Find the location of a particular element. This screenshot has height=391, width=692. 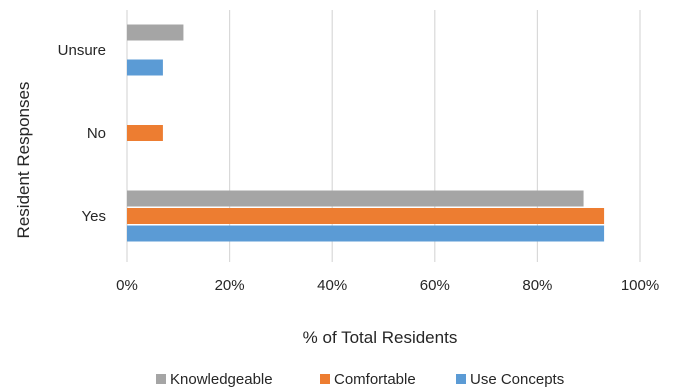

bar-comfortable-no is located at coordinates (145, 133).